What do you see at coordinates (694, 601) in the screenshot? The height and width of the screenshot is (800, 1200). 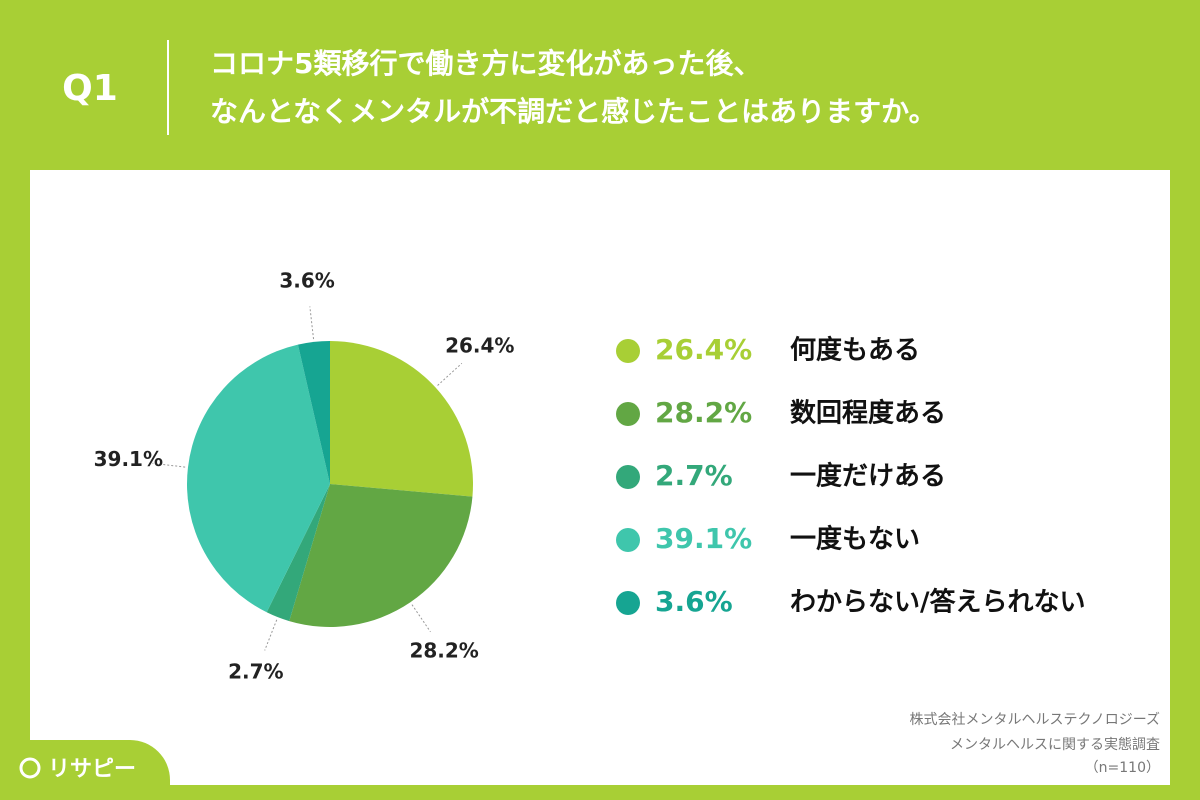 I see `legend-value: 3.6%` at bounding box center [694, 601].